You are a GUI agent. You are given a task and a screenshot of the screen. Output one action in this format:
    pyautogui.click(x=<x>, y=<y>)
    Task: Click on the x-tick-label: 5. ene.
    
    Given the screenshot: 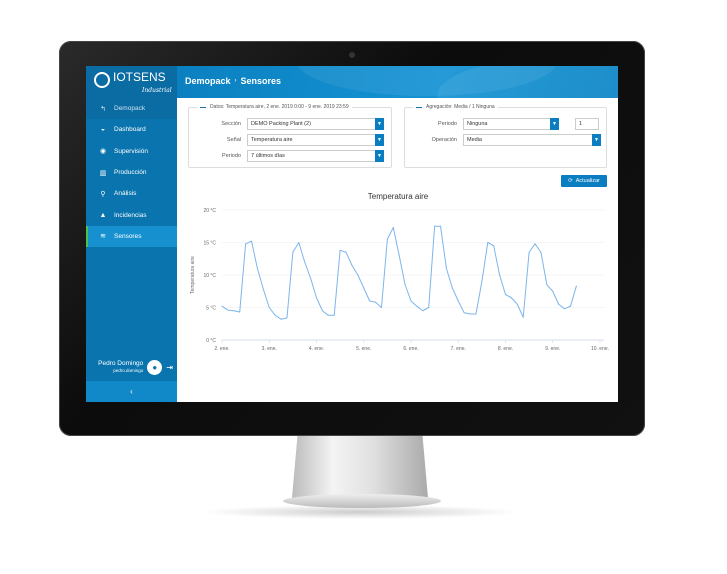 What is the action you would take?
    pyautogui.click(x=363, y=349)
    